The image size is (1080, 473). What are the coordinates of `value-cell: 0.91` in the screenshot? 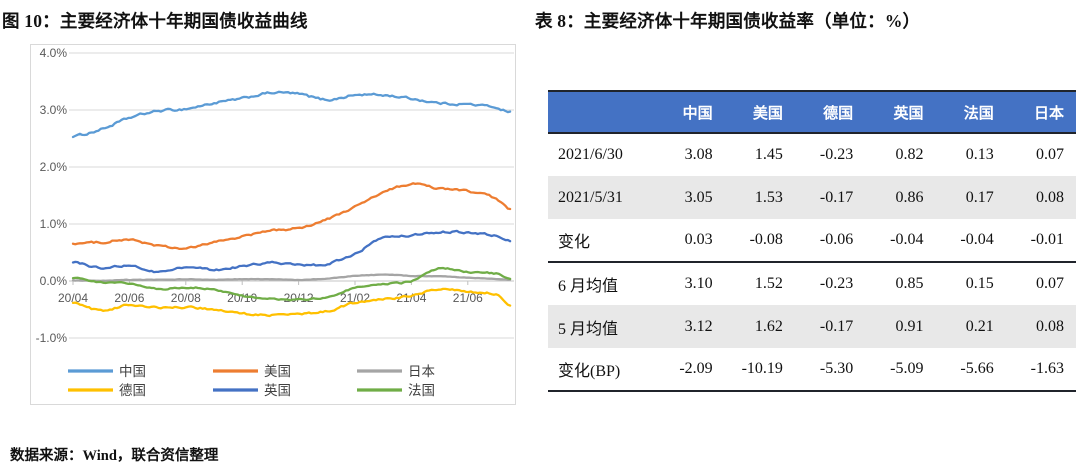 It's located at (909, 326).